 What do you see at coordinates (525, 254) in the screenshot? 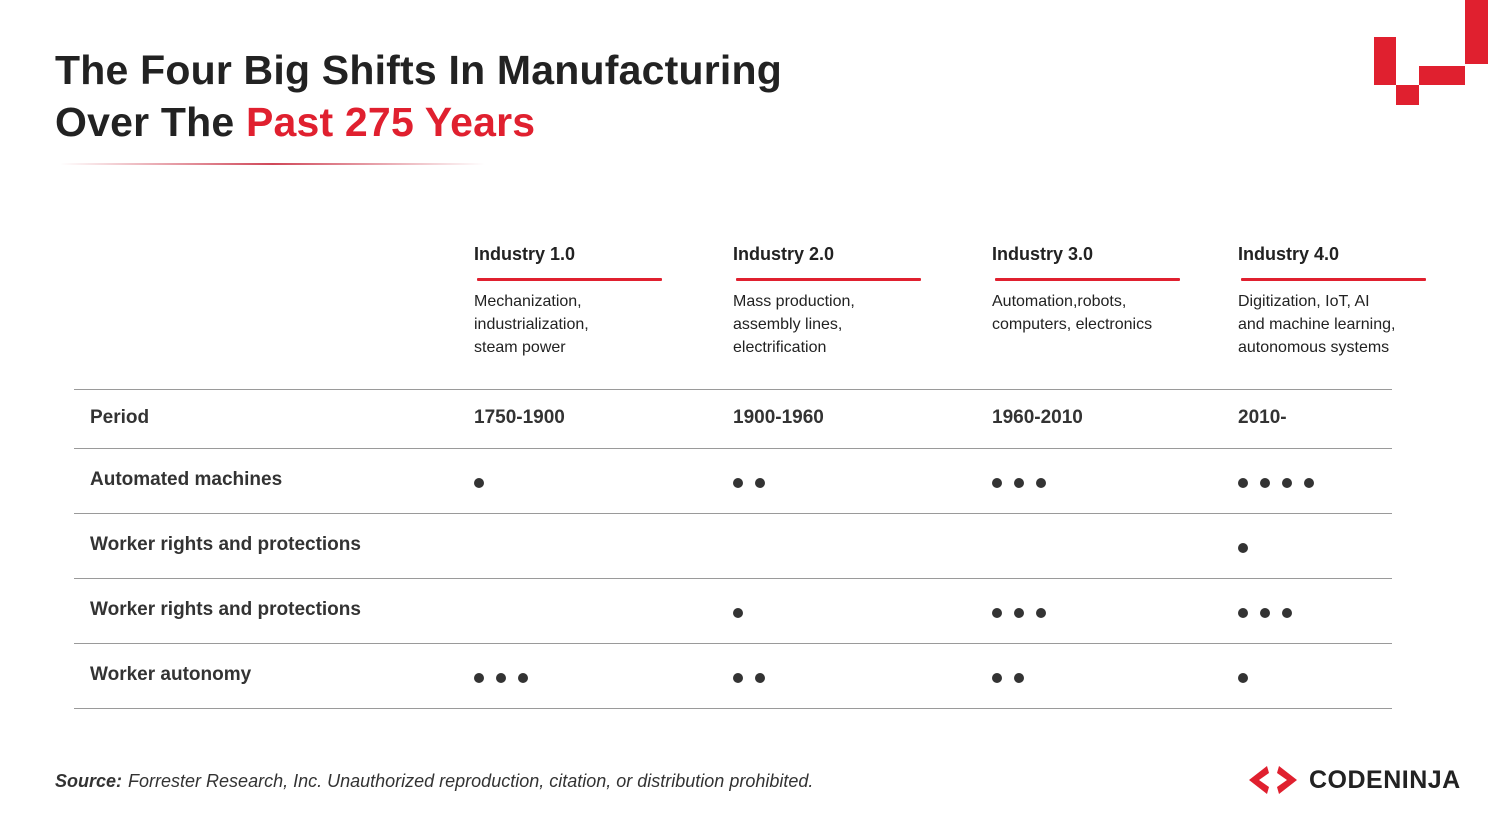
I see `column-name: Industry 1.0` at bounding box center [525, 254].